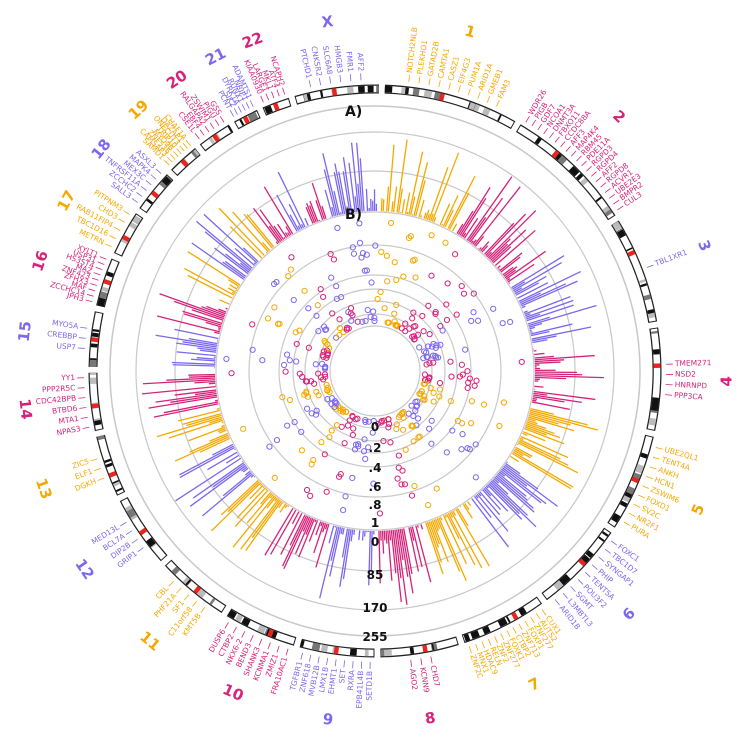 This screenshot has width=750, height=741. I want to click on gene-label: MTA1, so click(69, 420).